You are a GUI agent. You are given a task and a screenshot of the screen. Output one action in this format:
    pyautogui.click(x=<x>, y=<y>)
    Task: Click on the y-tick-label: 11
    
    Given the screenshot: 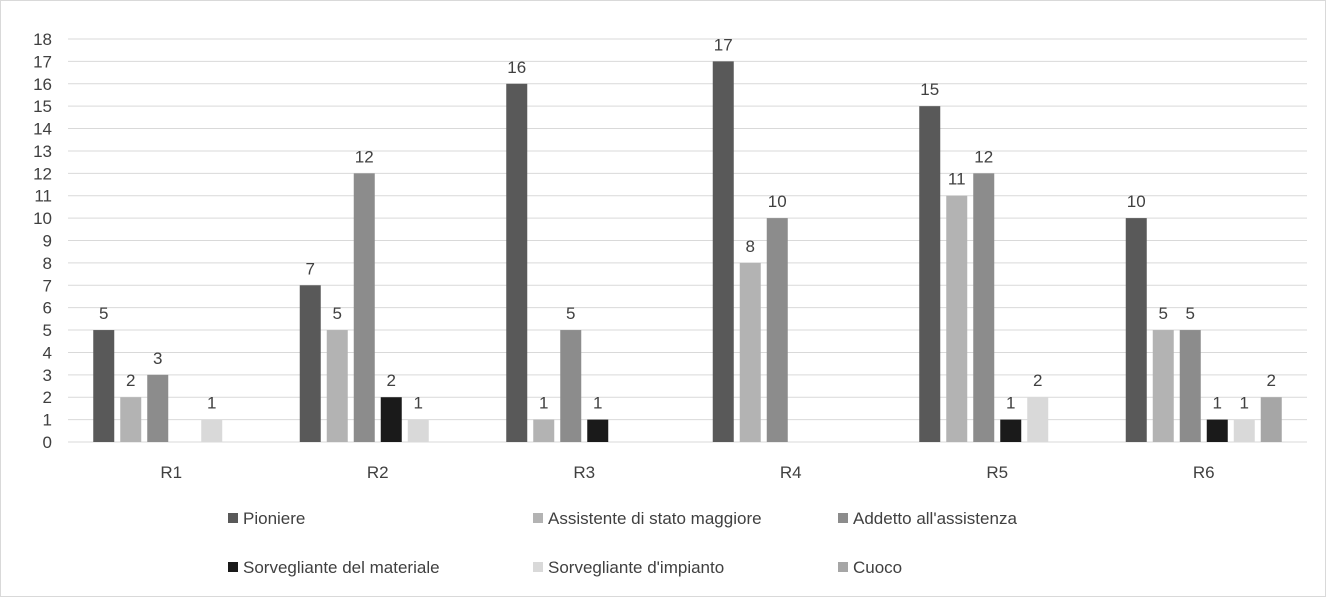 What is the action you would take?
    pyautogui.click(x=43, y=196)
    